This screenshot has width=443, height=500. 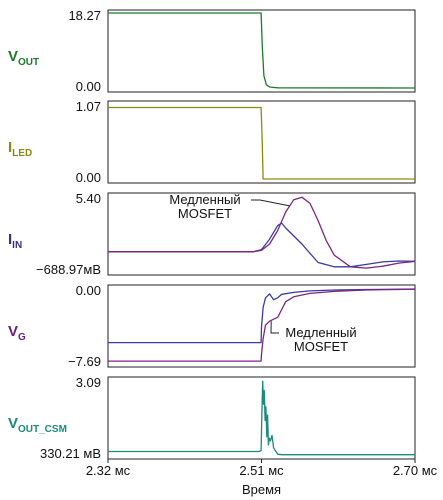 I want to click on xtick-label-2: 2.70 мс, so click(x=415, y=470).